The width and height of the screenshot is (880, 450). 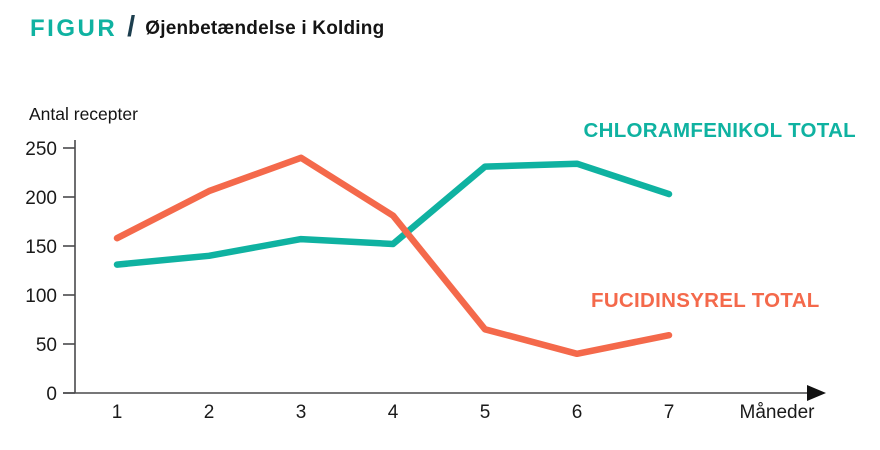 I want to click on y-tick-label: 0, so click(x=51, y=394).